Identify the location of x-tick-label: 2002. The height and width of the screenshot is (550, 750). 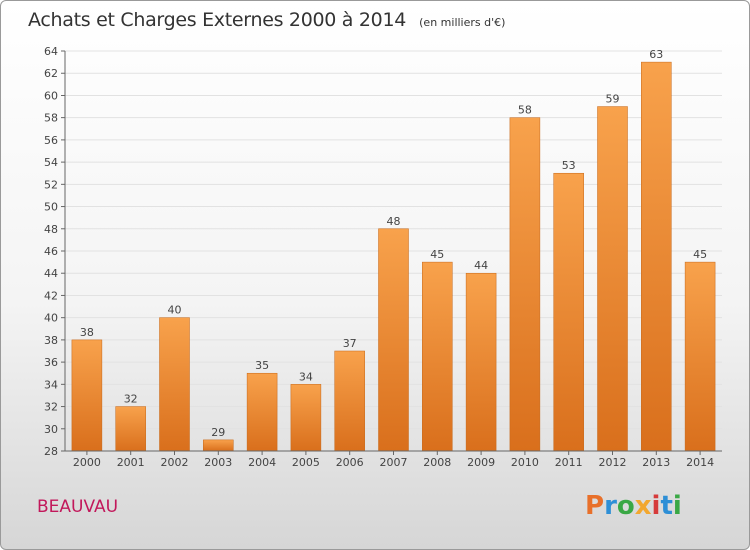
(175, 462).